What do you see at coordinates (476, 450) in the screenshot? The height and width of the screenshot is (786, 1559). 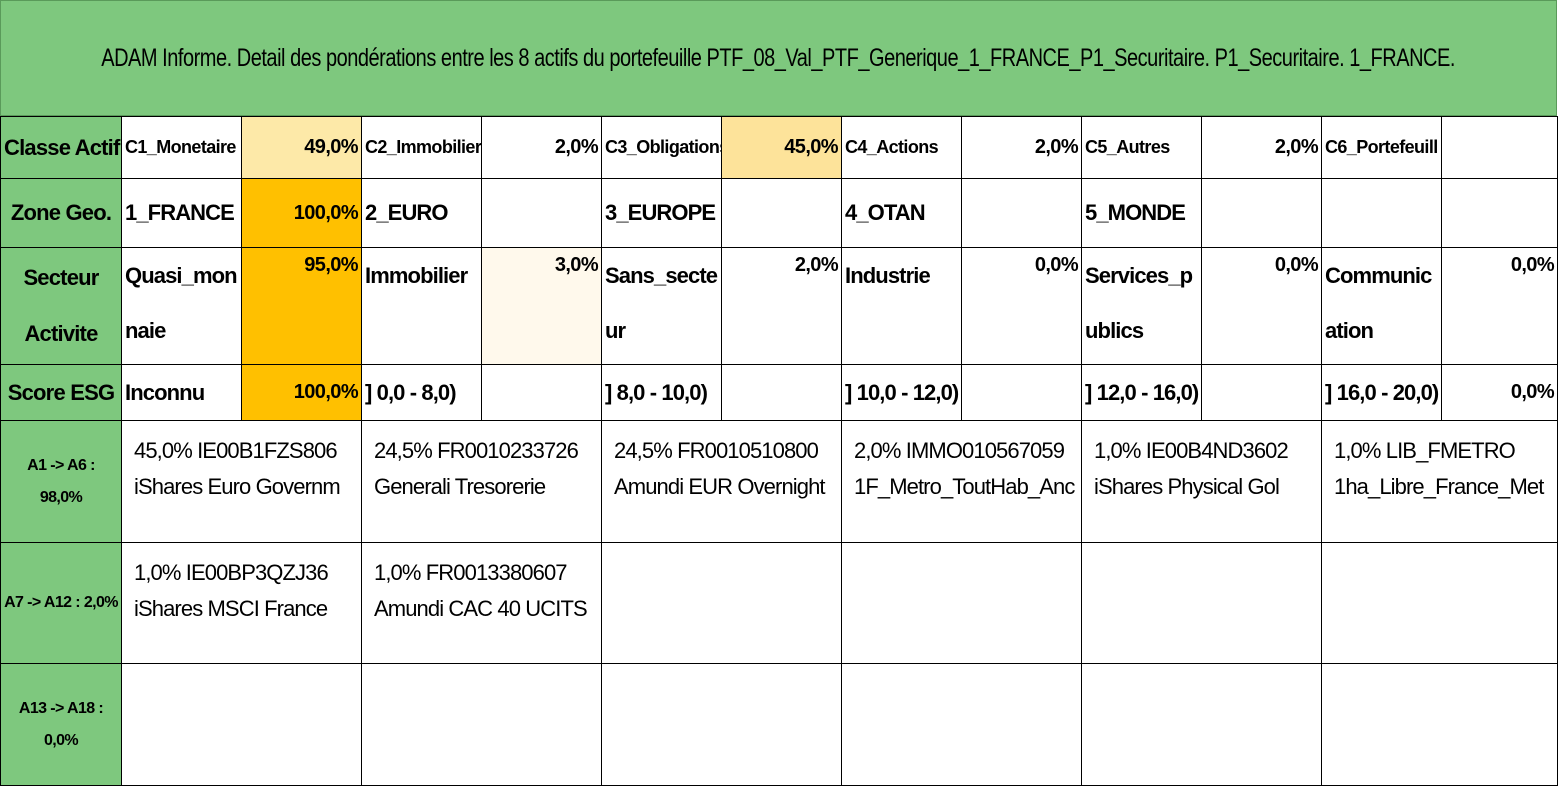 I see `asset-code: 24,5% FR0010233726` at bounding box center [476, 450].